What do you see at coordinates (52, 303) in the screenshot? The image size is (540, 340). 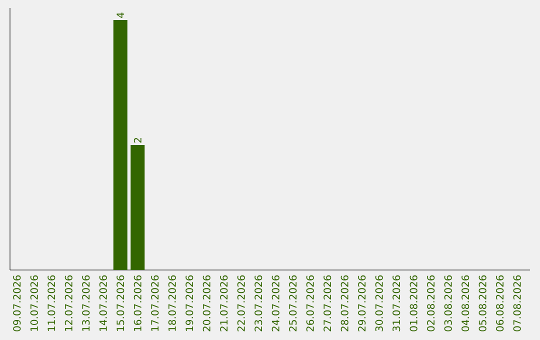 I see `x-tick-label: 11.07.2026` at bounding box center [52, 303].